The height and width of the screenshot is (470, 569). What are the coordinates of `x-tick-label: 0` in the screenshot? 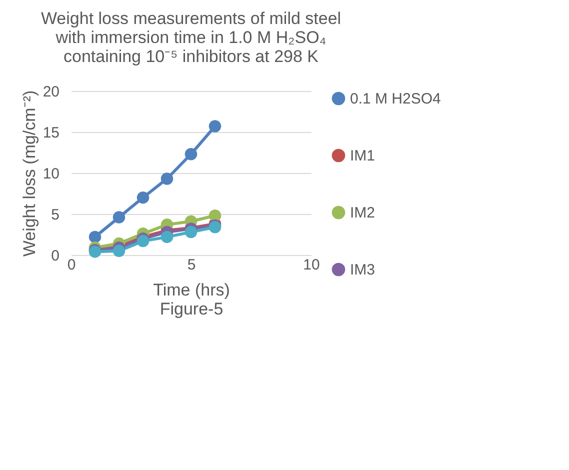 It's located at (71, 265).